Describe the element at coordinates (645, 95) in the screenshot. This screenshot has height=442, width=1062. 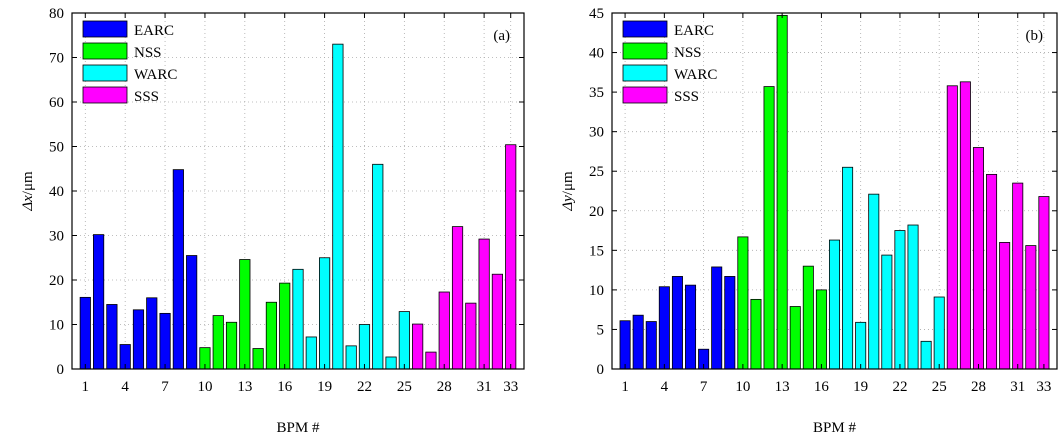
I see `legend-swatch-sss` at that location.